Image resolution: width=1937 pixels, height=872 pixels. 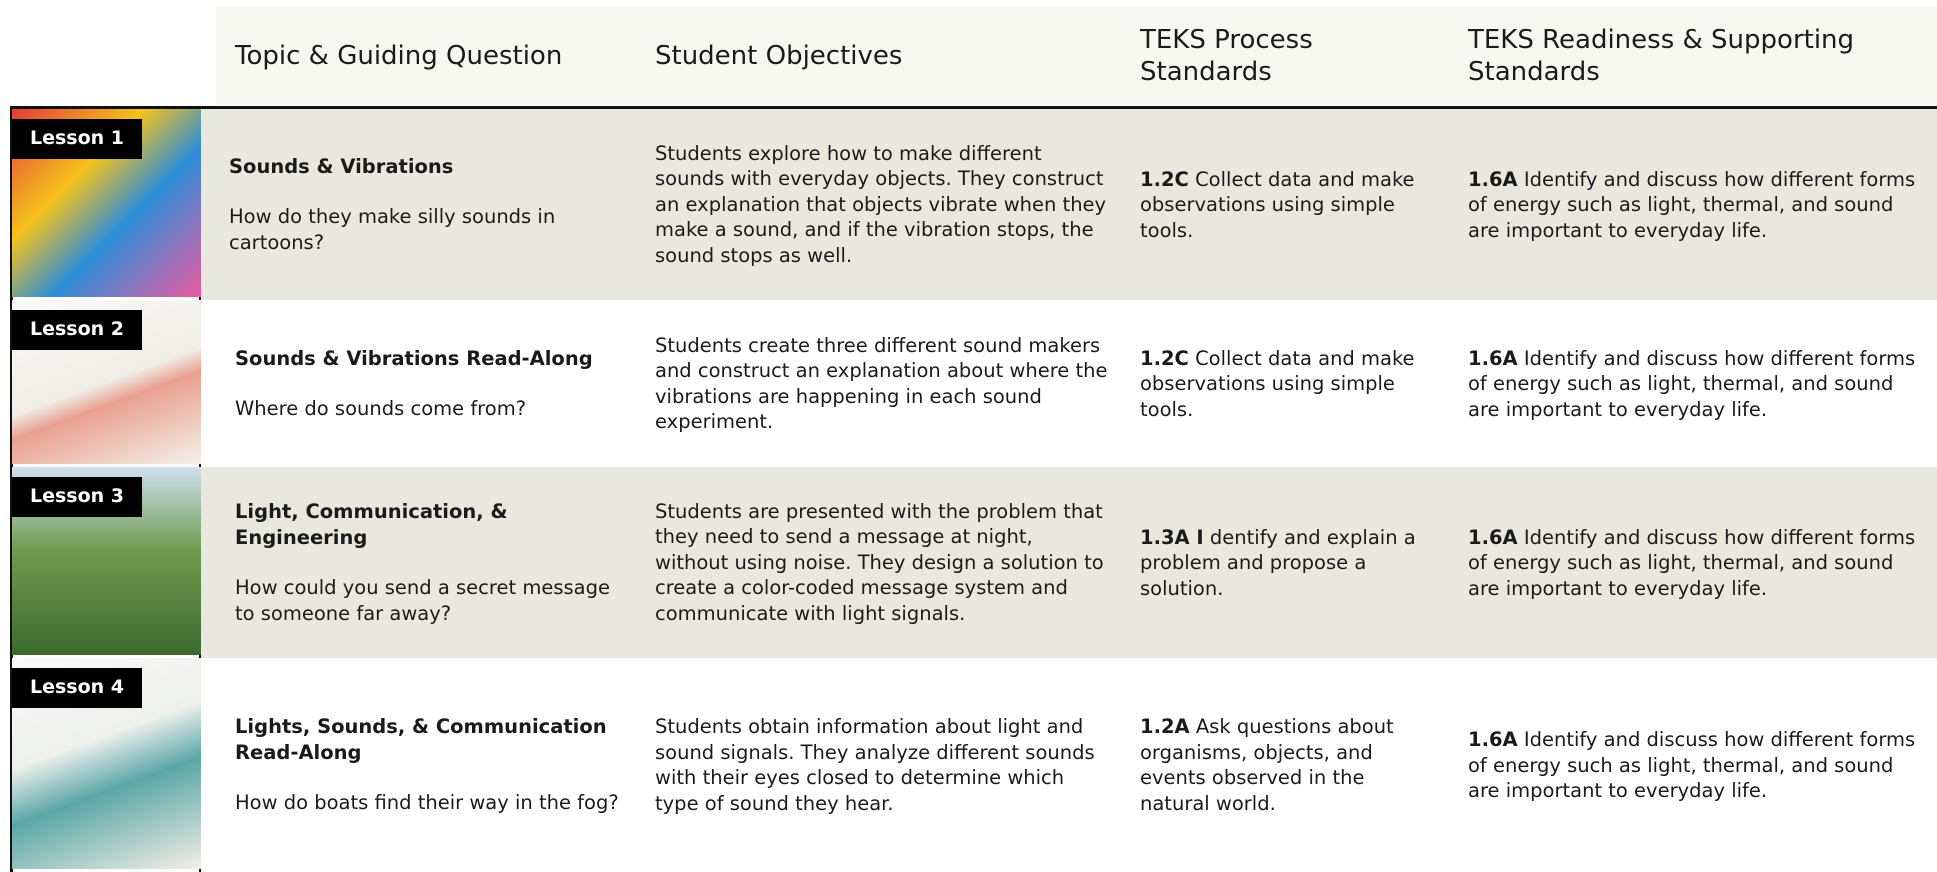 I want to click on topic-title: Sounds & Vibrations Read-Along, so click(x=414, y=358).